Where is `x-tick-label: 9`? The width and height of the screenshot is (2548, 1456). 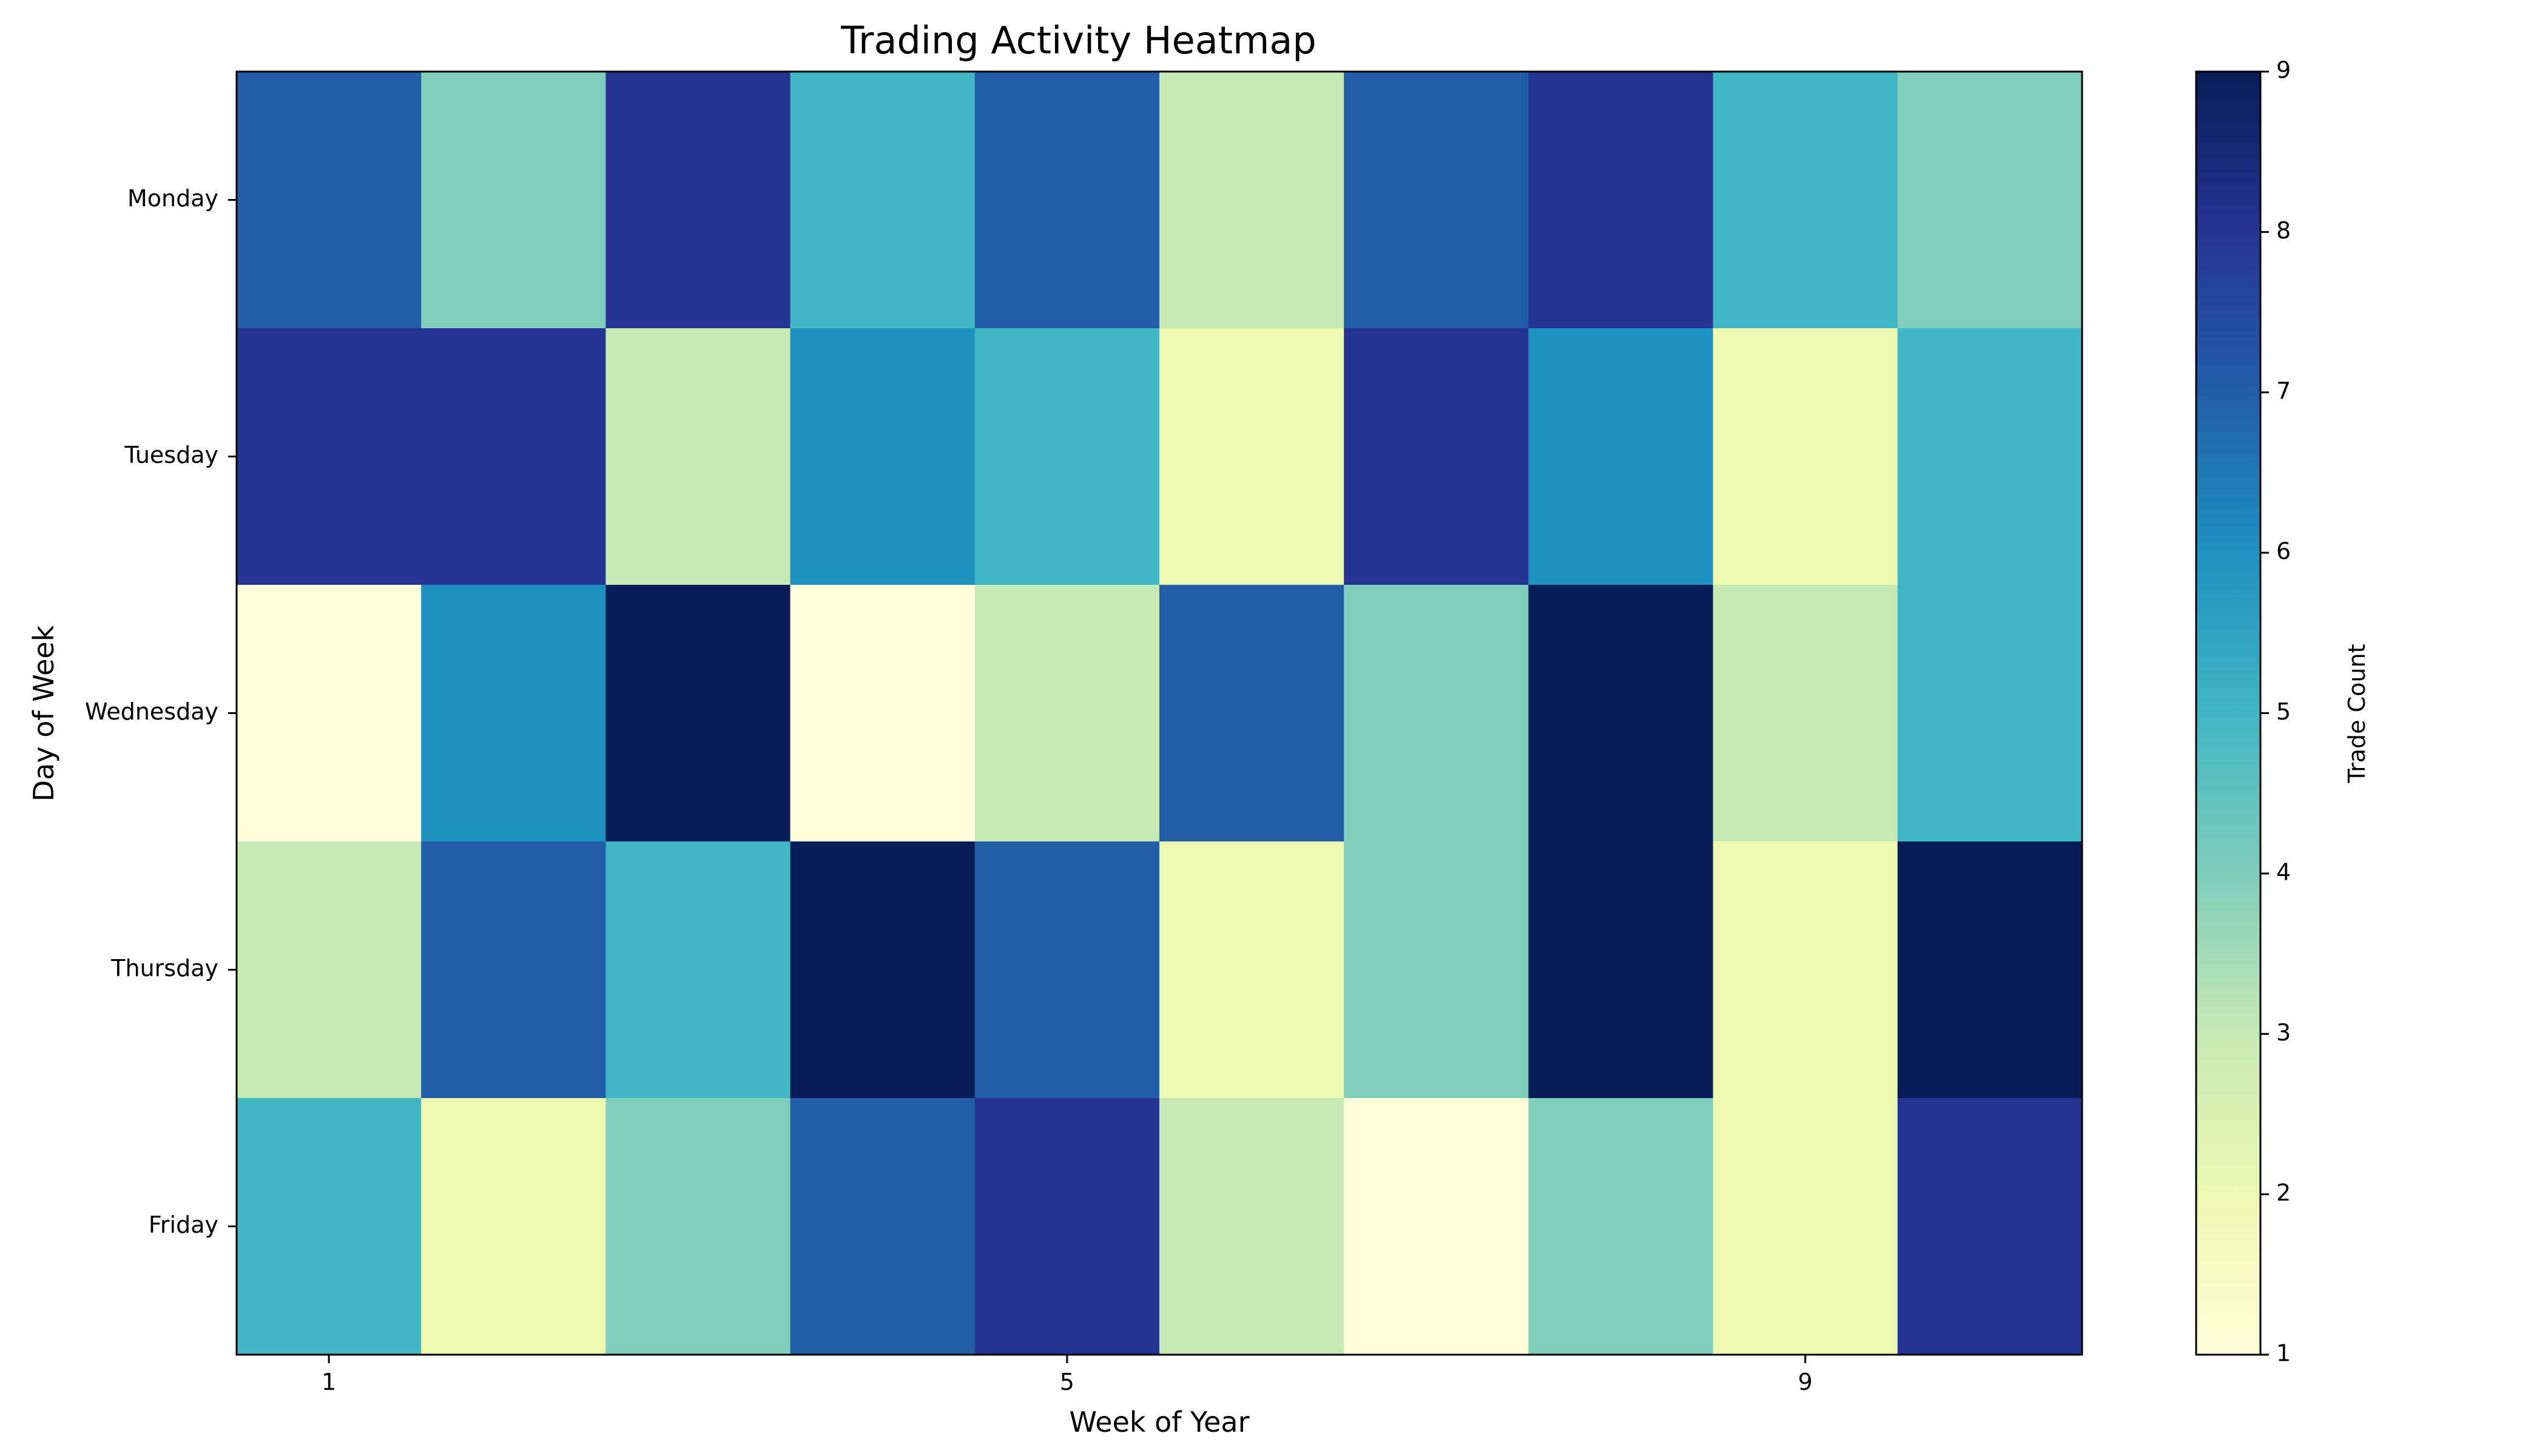
x-tick-label: 9 is located at coordinates (1805, 1382).